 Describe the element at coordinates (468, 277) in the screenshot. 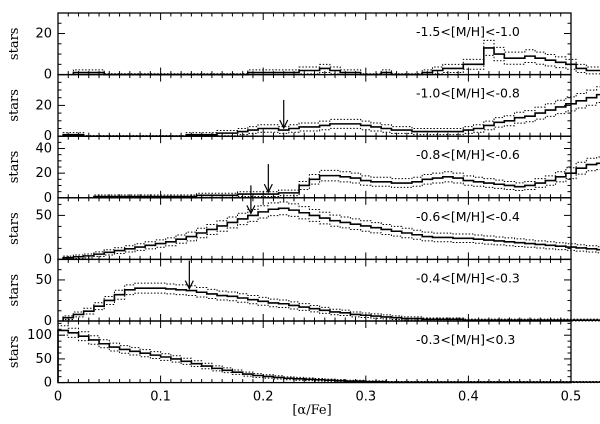

I see `panel-label: -0.4<[M/H]<-0.3` at that location.